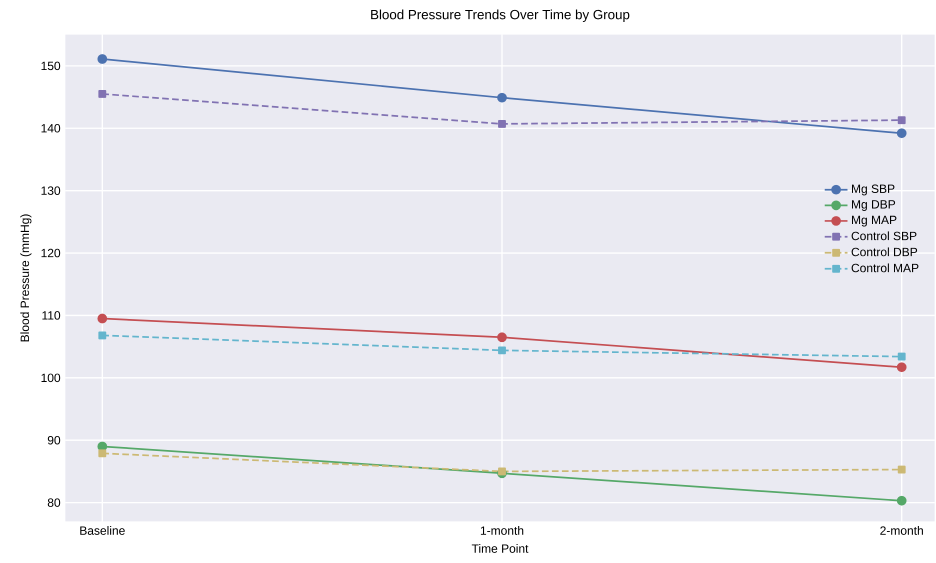  I want to click on legend-label: Mg DBP, so click(874, 206).